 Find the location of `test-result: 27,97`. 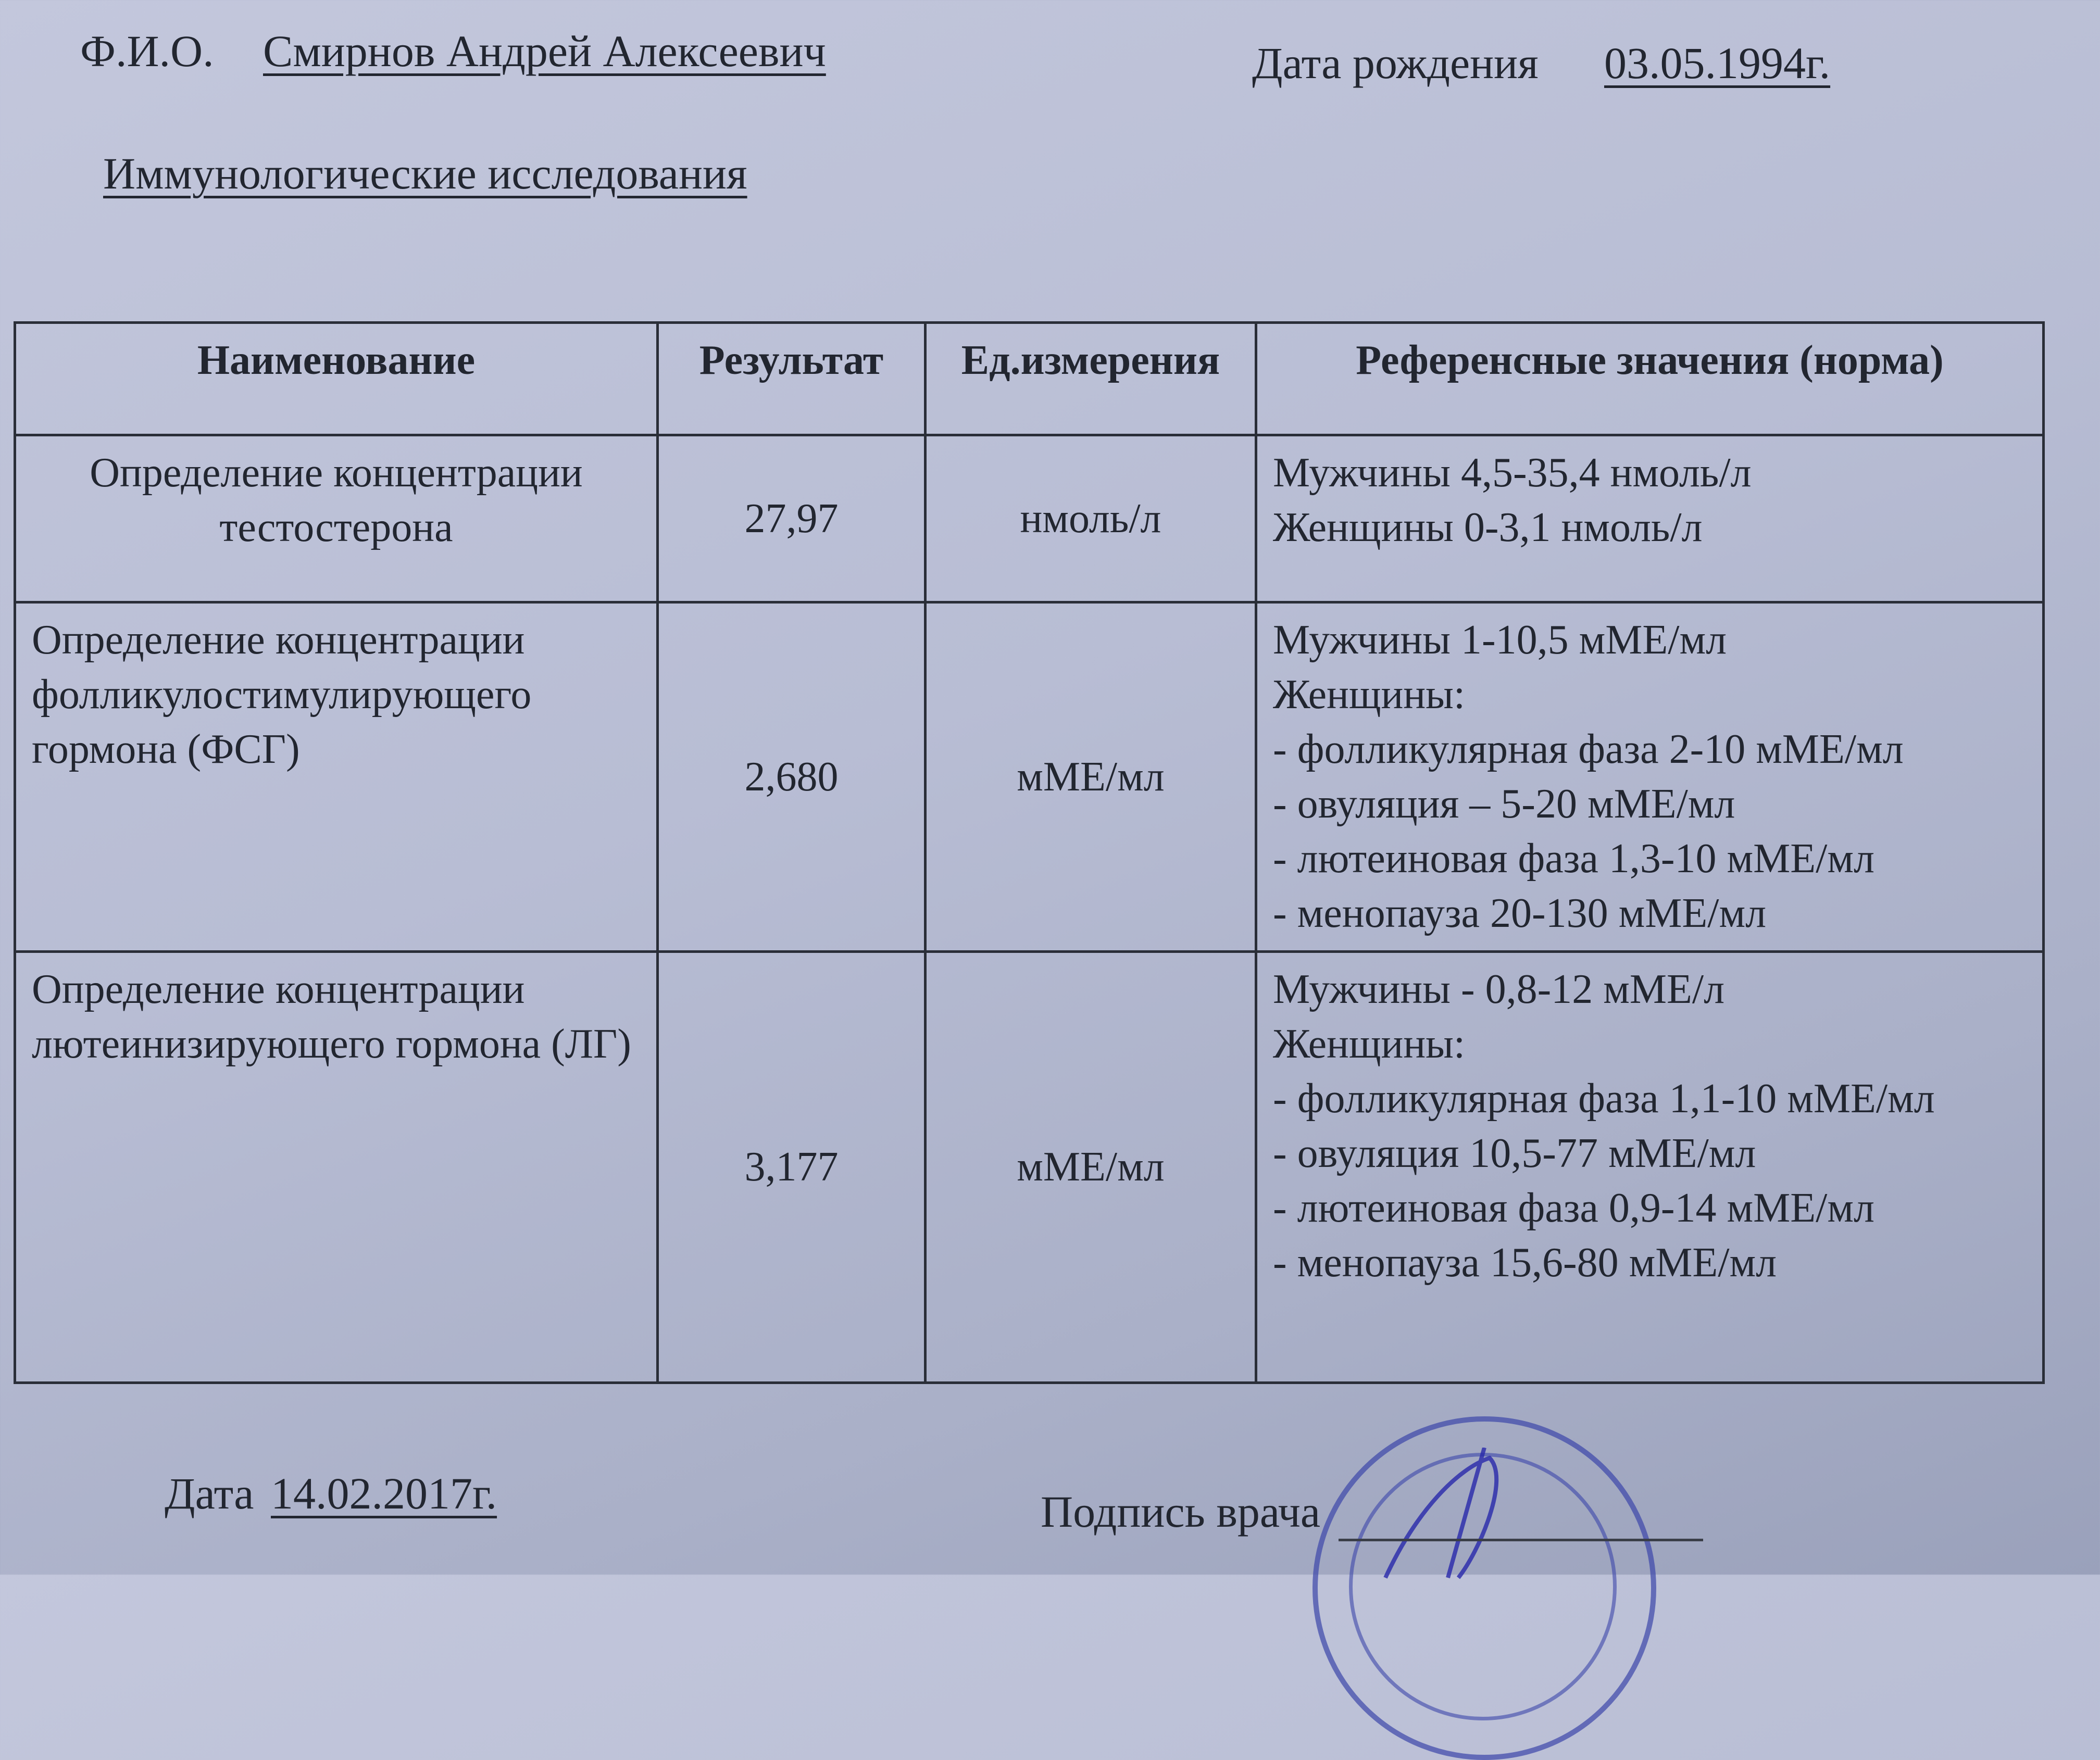

test-result: 27,97 is located at coordinates (791, 519).